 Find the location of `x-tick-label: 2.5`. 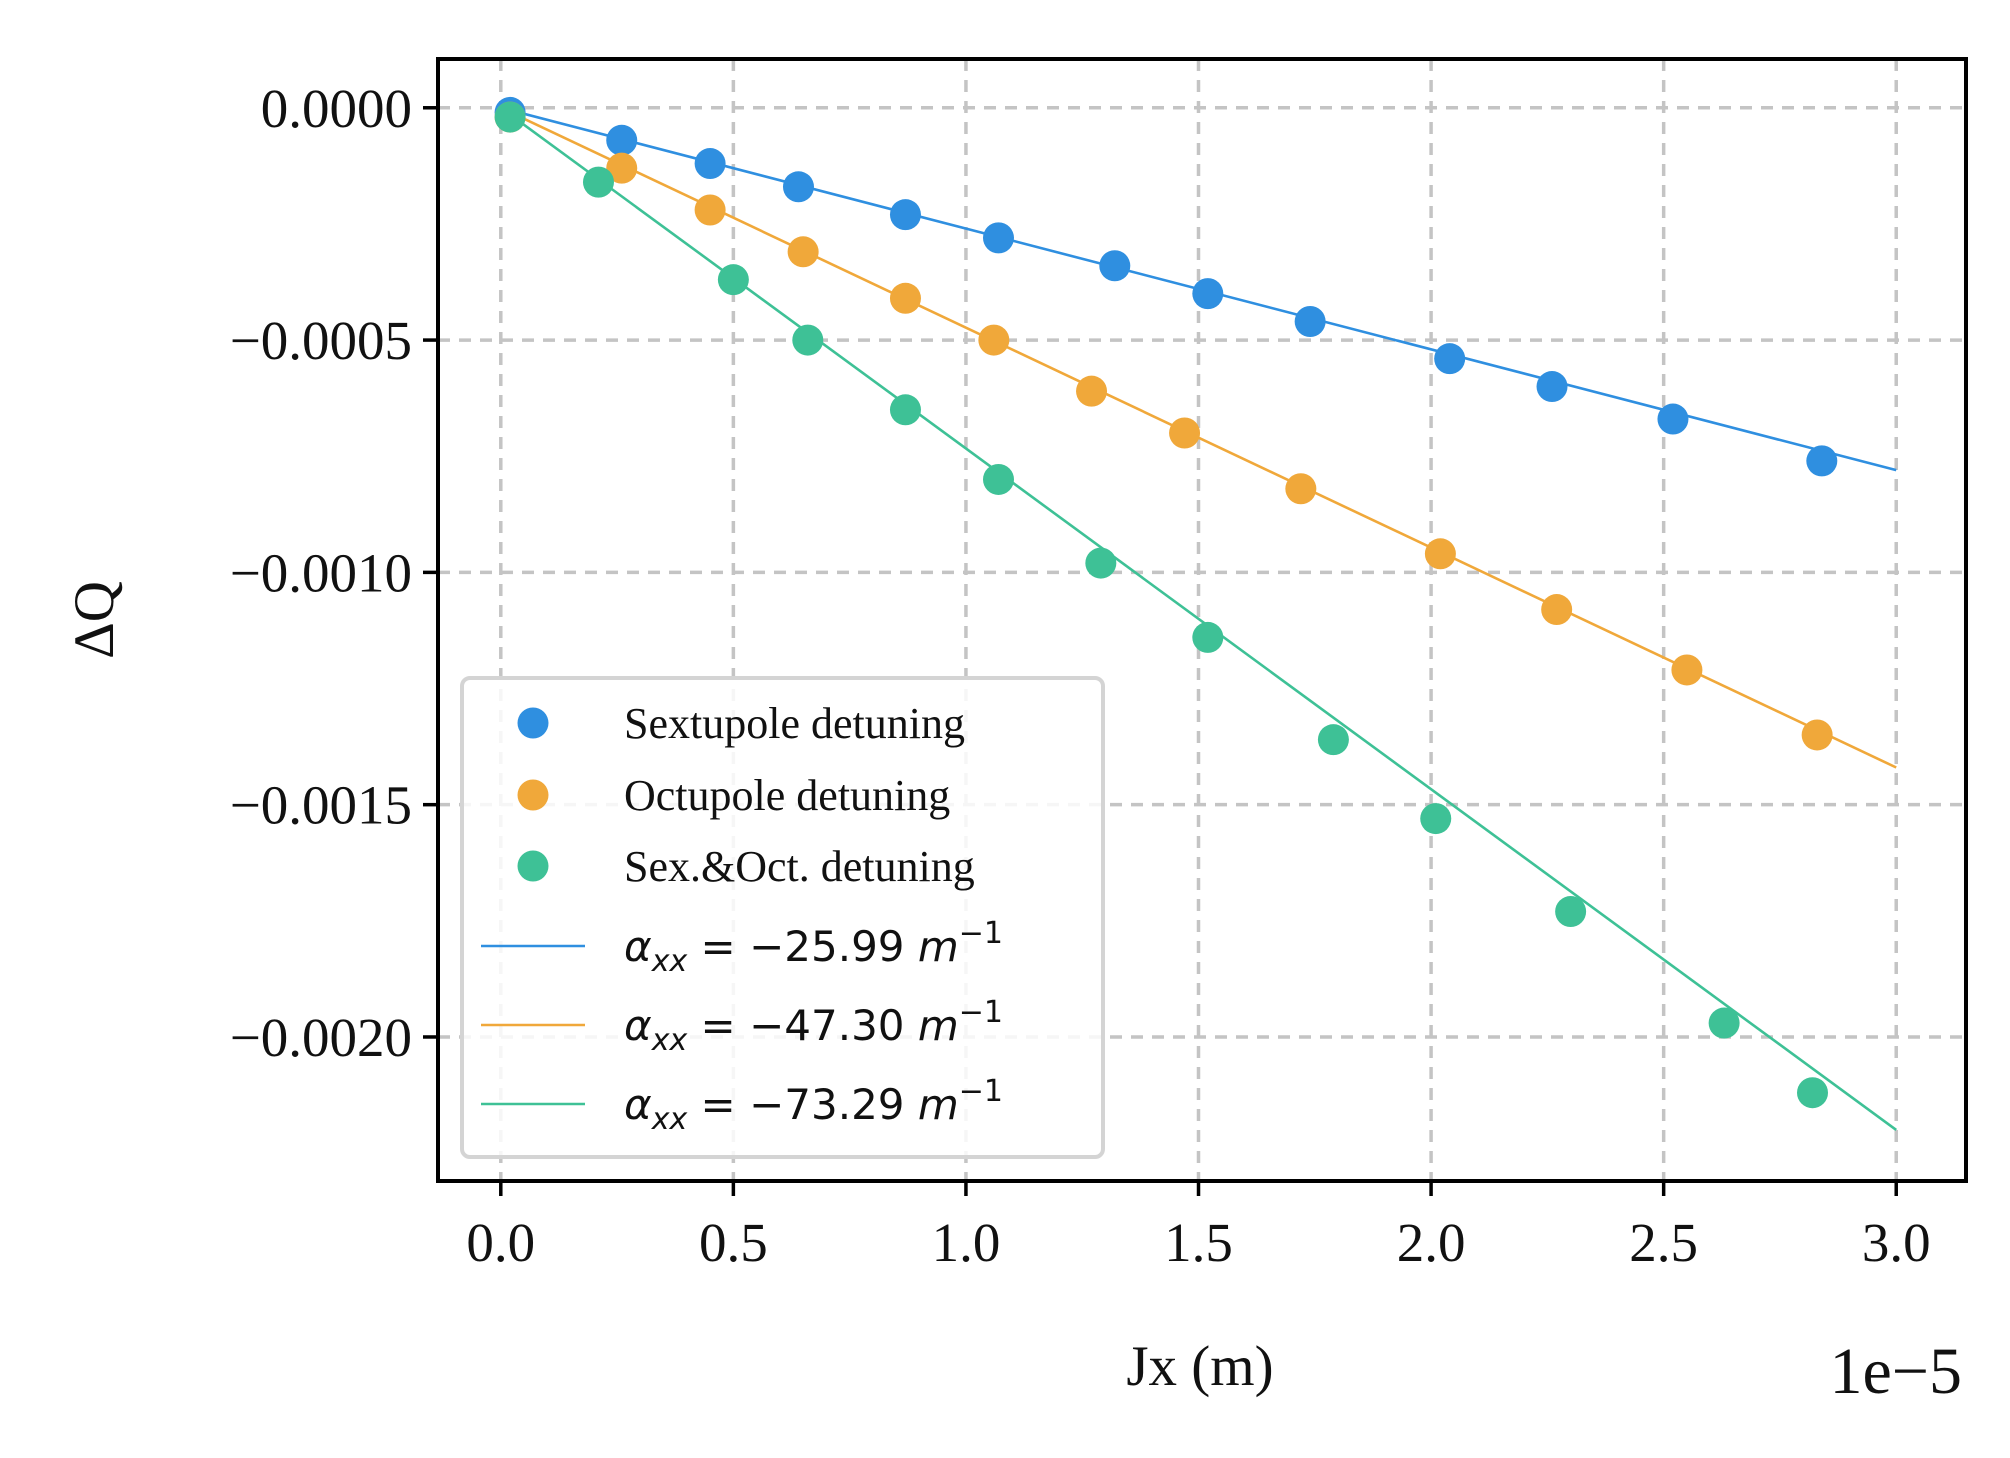

x-tick-label: 2.5 is located at coordinates (1663, 1242).